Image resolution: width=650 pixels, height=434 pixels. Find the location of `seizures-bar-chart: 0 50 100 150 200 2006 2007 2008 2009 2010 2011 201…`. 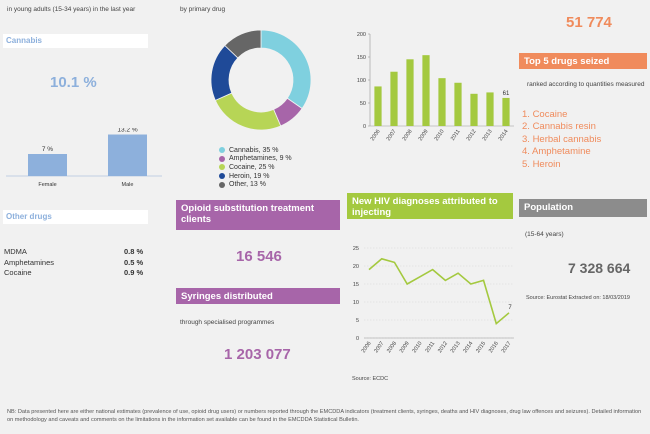

seizures-bar-chart: 0 50 100 150 200 2006 2007 2008 2009 2010 2011 201… is located at coordinates (435, 87).